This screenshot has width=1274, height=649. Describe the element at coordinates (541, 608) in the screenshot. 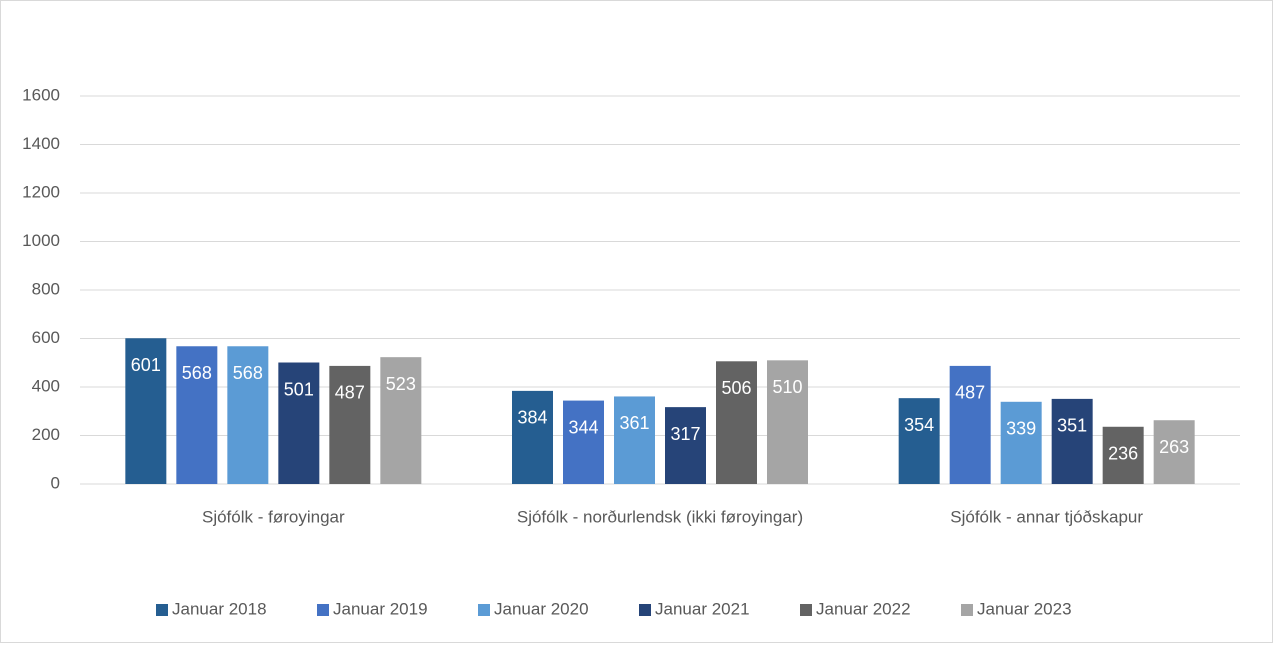

I see `legend-label: Januar 2020` at that location.